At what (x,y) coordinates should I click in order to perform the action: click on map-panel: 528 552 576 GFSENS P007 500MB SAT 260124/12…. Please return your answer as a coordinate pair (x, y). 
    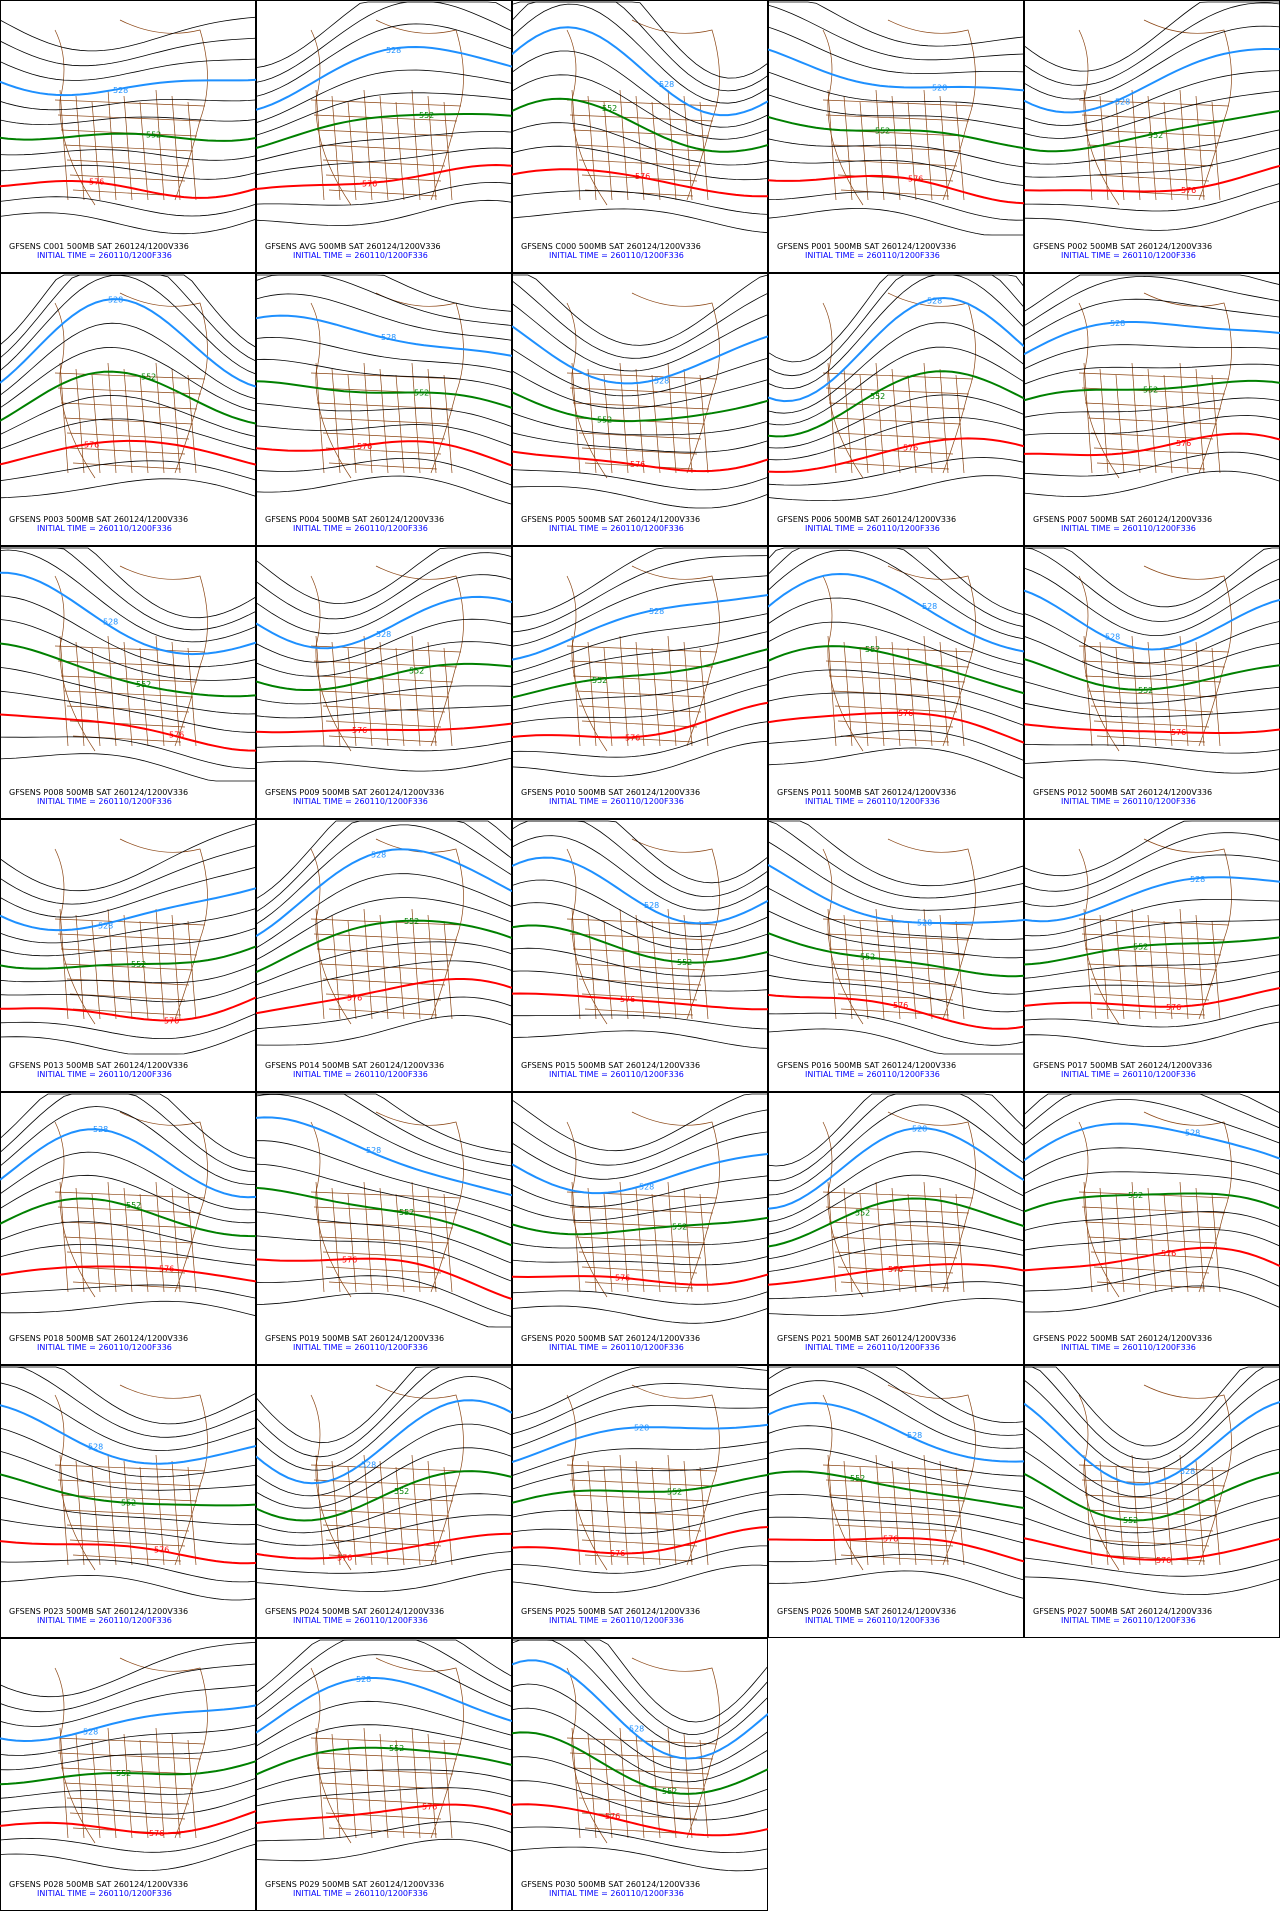
    Looking at the image, I should click on (1152, 409).